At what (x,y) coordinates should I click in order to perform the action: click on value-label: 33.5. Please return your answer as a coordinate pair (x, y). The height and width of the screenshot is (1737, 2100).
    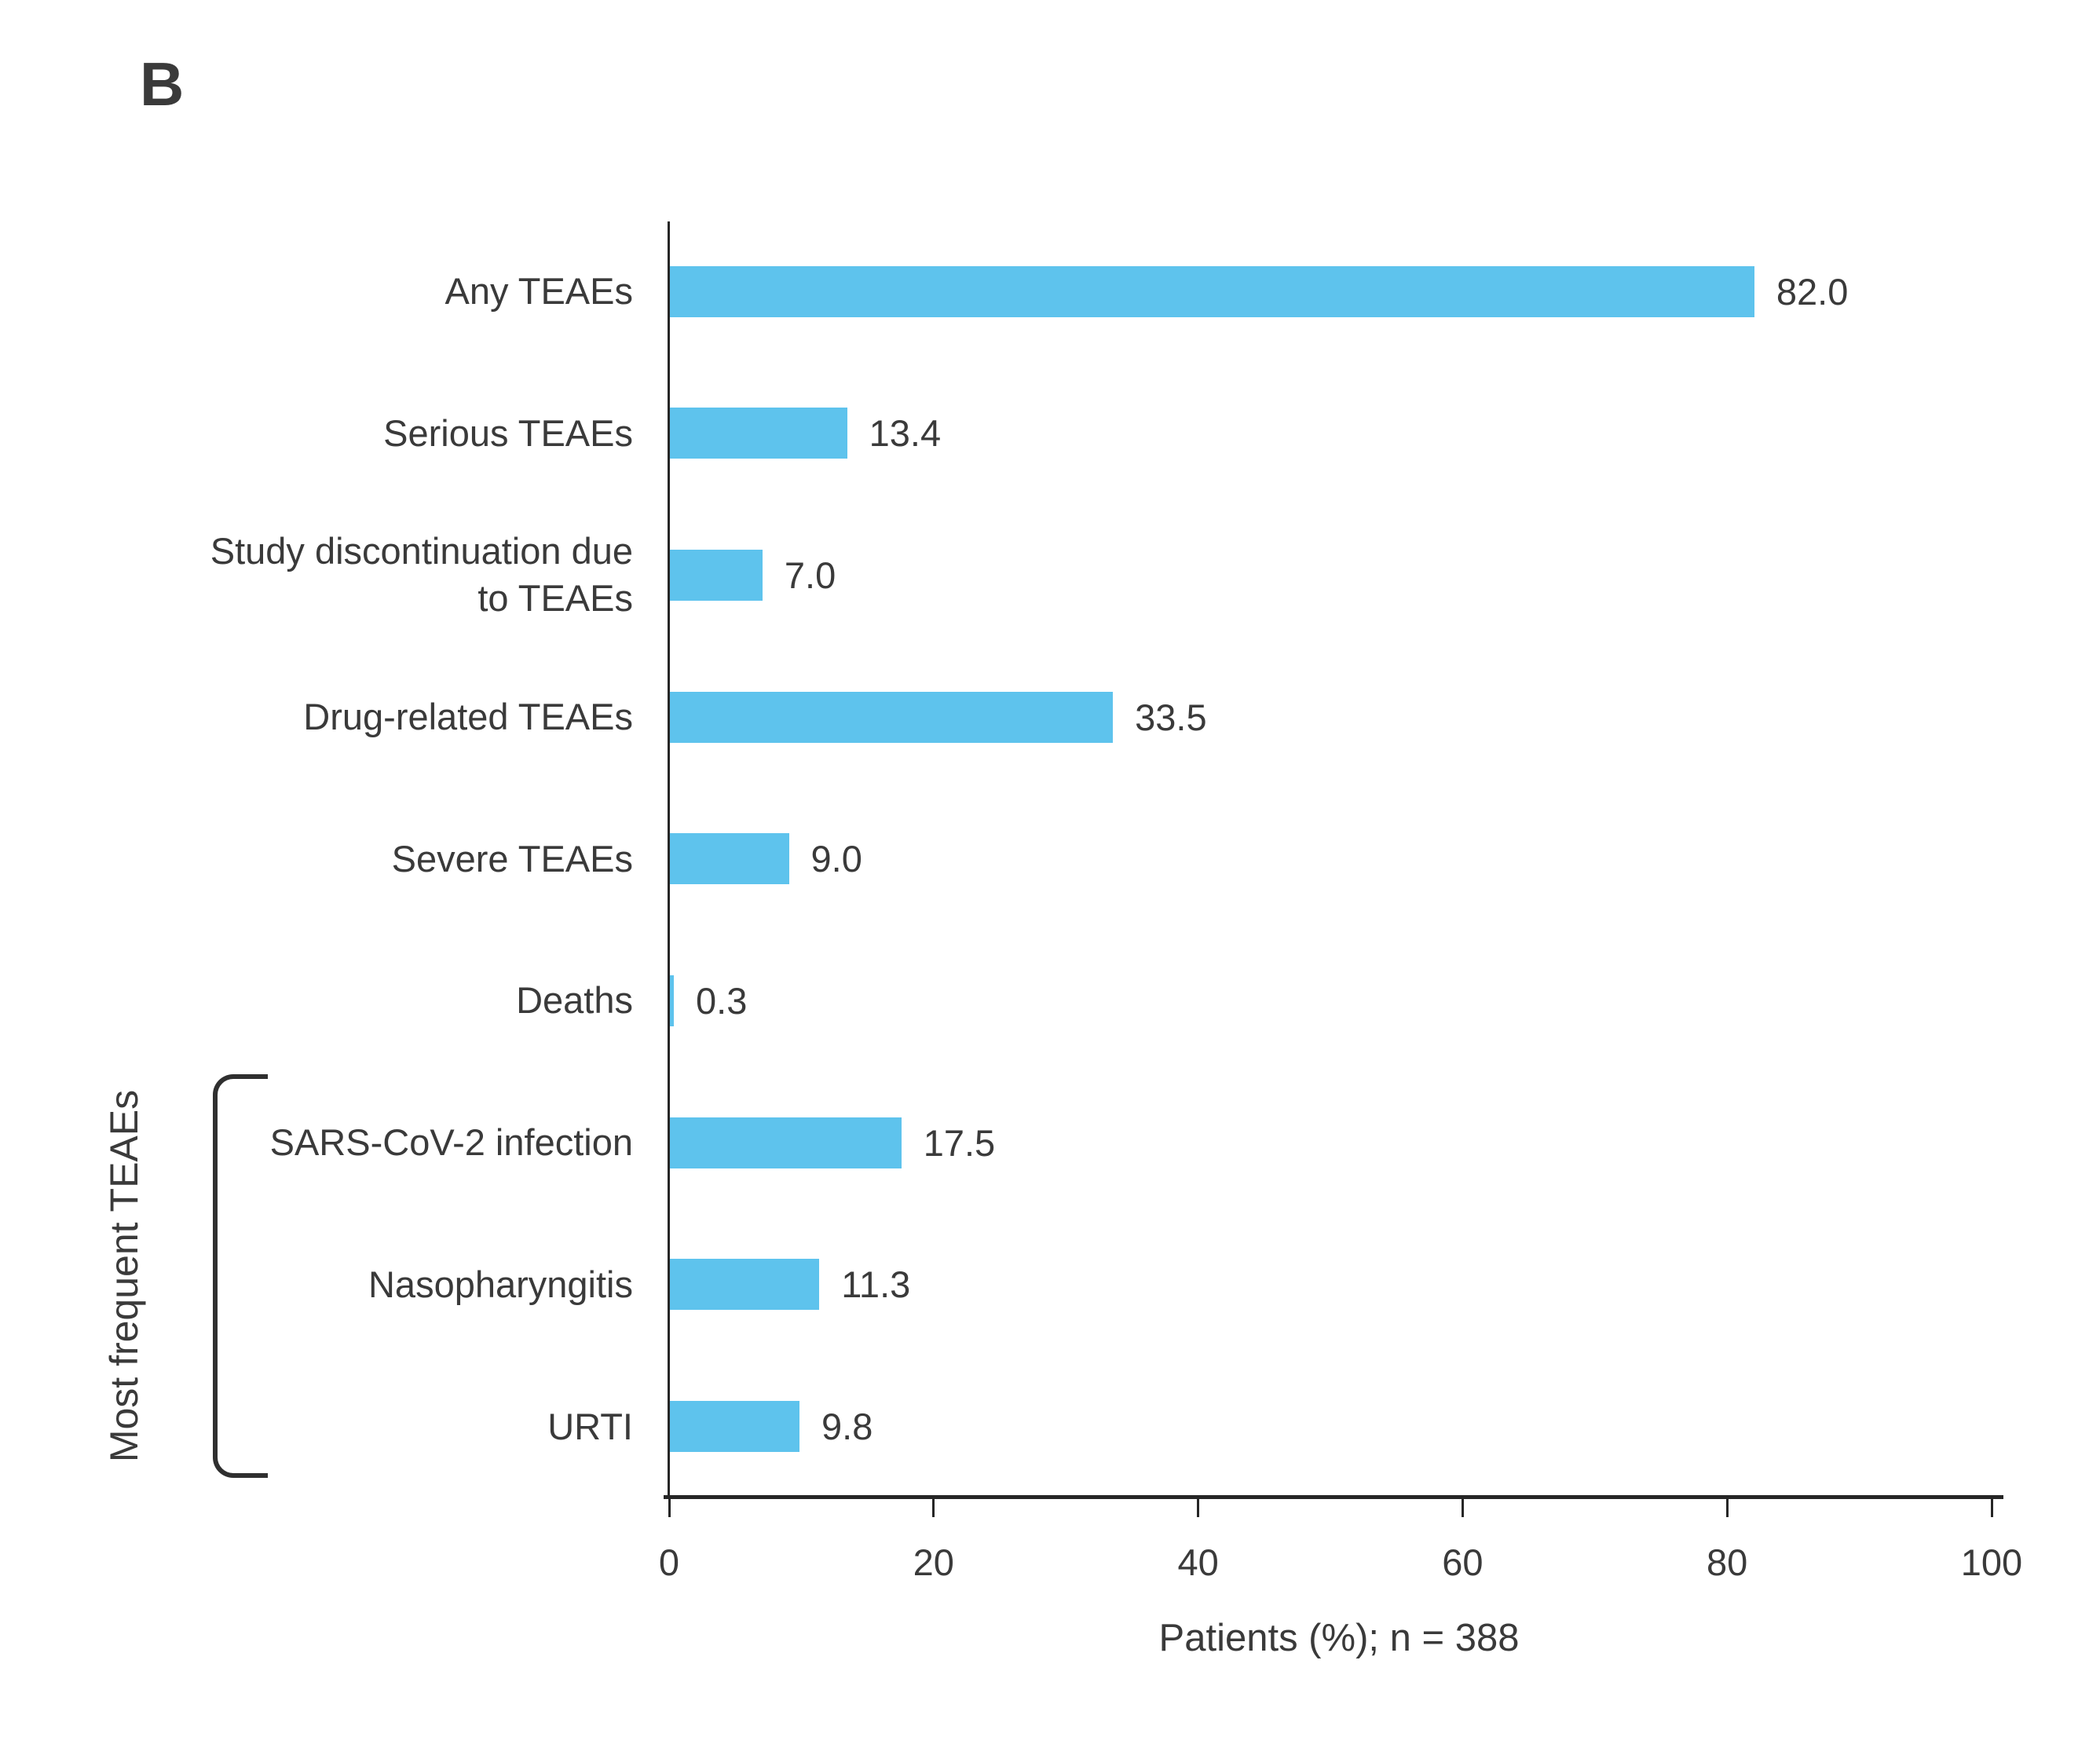
    Looking at the image, I should click on (1171, 717).